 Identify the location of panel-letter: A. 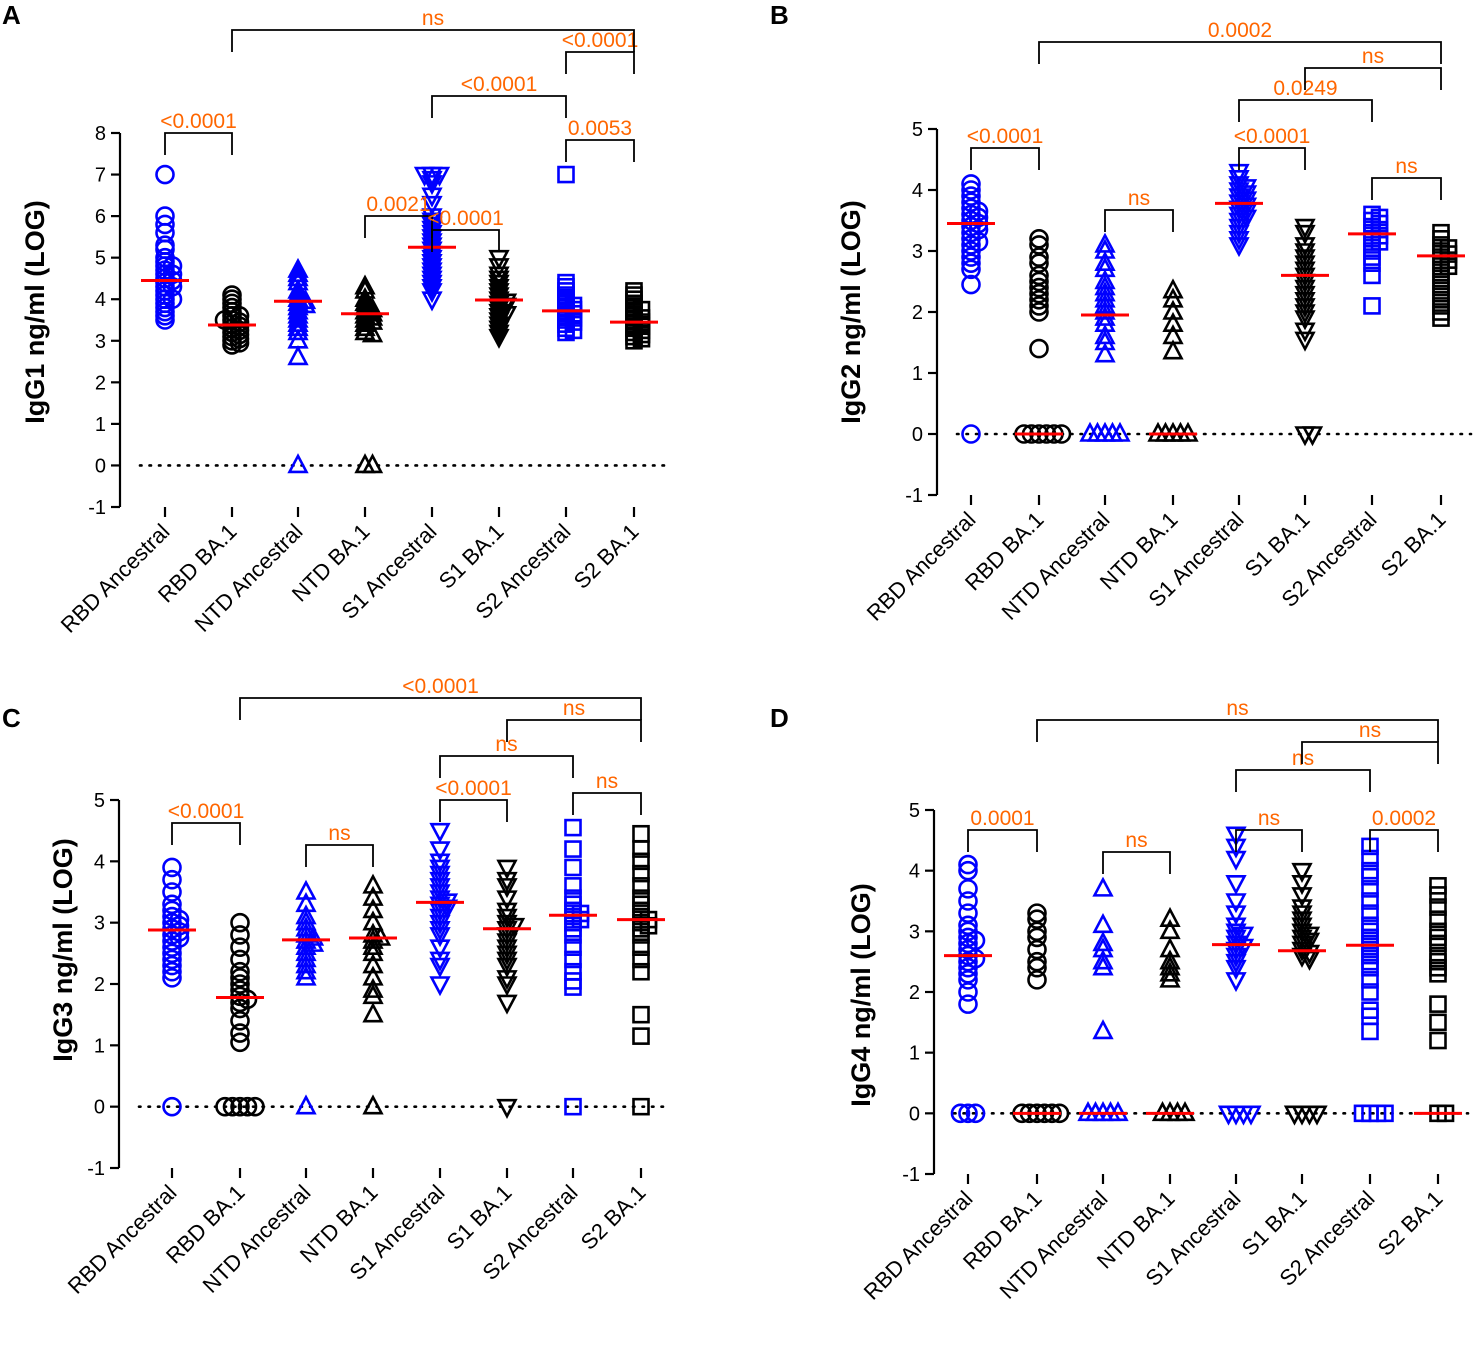
(11, 15).